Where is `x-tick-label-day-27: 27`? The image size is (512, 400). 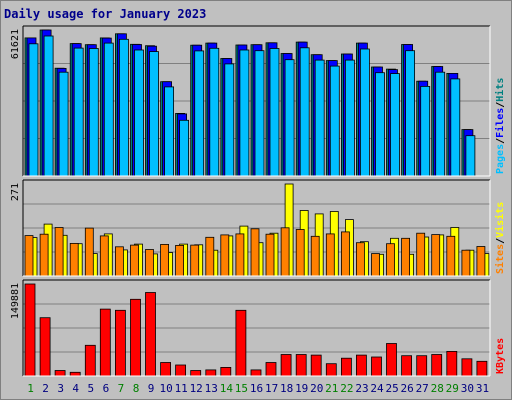
x-tick-label-day-27: 27 is located at coordinates (422, 388).